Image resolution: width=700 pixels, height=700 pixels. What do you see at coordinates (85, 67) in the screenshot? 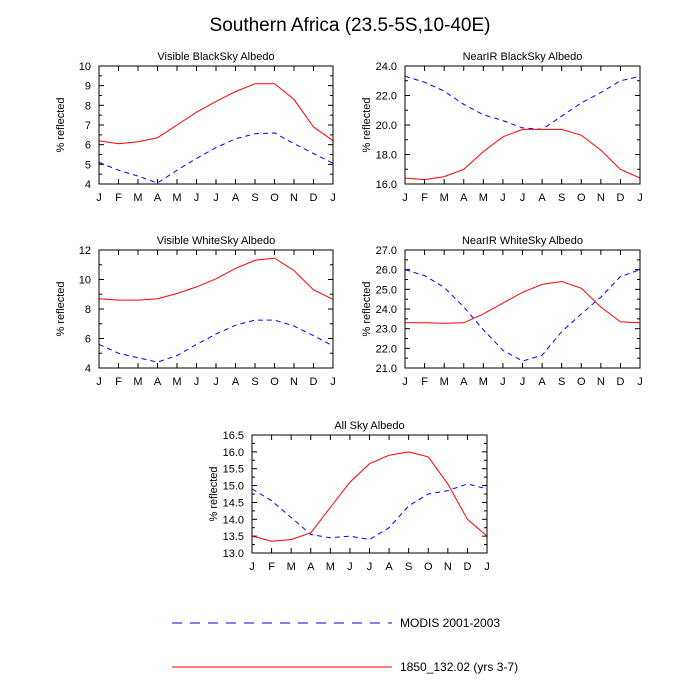
I see `visible-blacksky-ytick-label: 10` at bounding box center [85, 67].